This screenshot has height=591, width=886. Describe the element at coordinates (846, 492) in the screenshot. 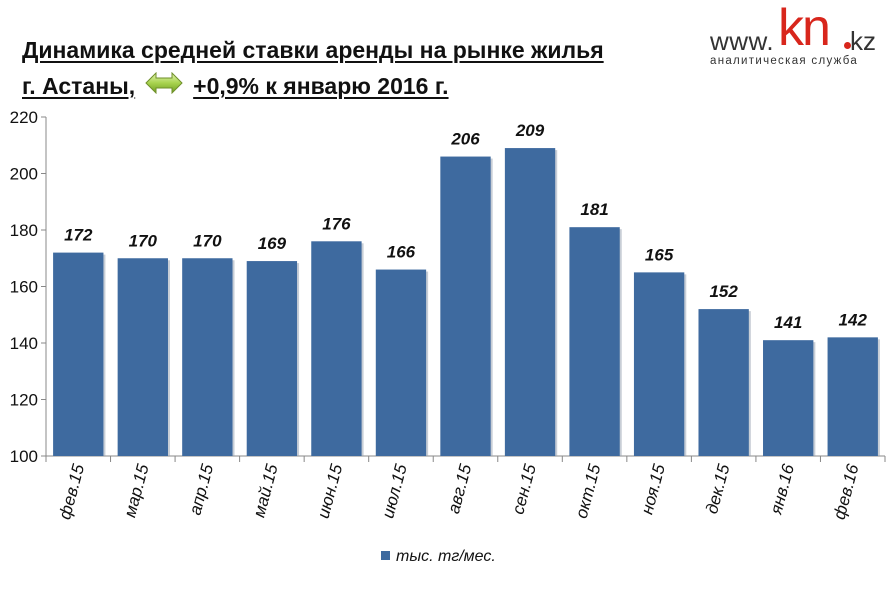

I see `x-tick-label: фев.16` at that location.